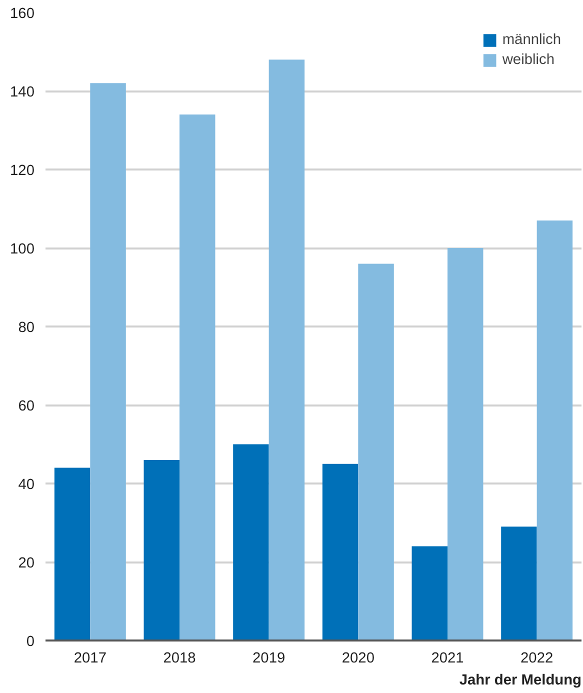 The width and height of the screenshot is (583, 693). What do you see at coordinates (531, 40) in the screenshot?
I see `legend-label: männlich` at bounding box center [531, 40].